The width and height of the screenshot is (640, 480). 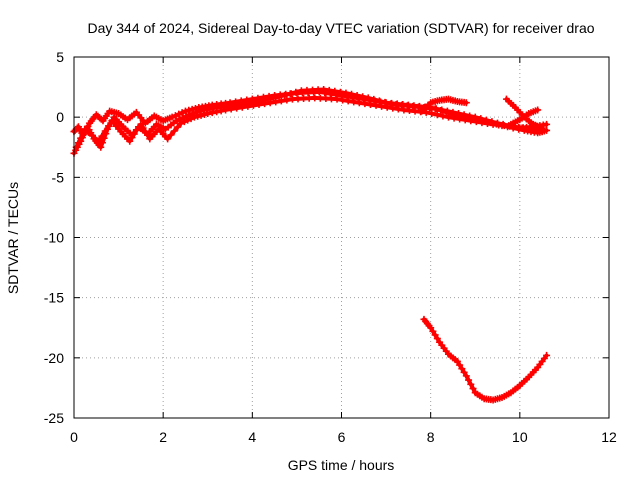 What do you see at coordinates (58, 177) in the screenshot?
I see `y-tick-label: -5` at bounding box center [58, 177].